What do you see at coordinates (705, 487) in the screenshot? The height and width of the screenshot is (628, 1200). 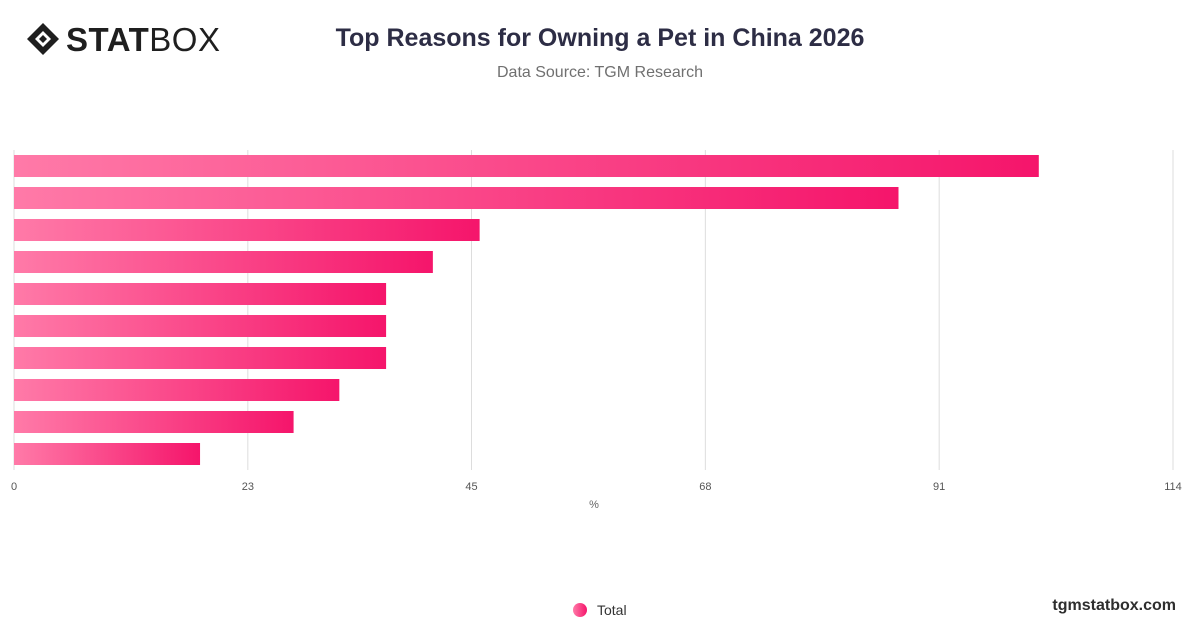 I see `x-tick-label: 68` at bounding box center [705, 487].